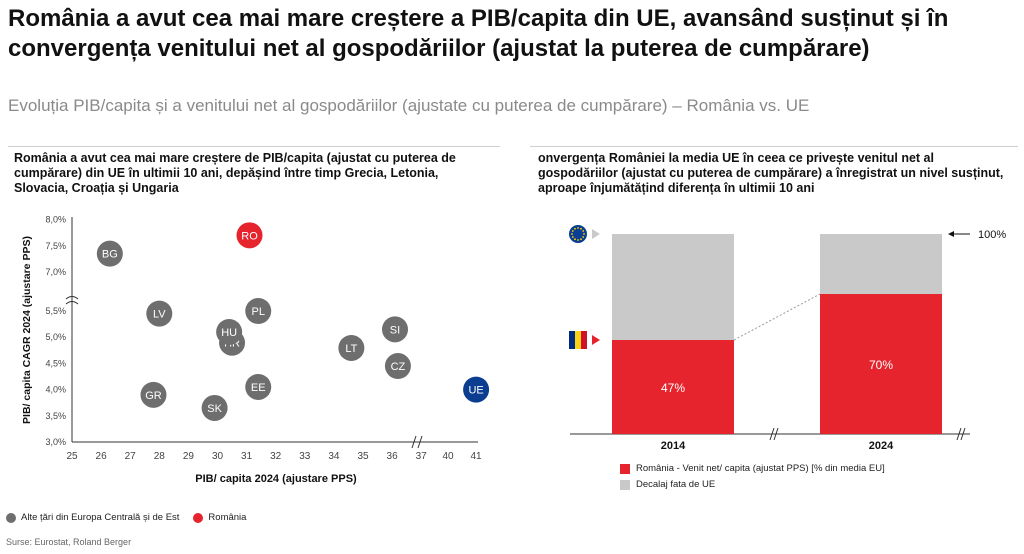  I want to click on eu-flag-icon, so click(578, 234).